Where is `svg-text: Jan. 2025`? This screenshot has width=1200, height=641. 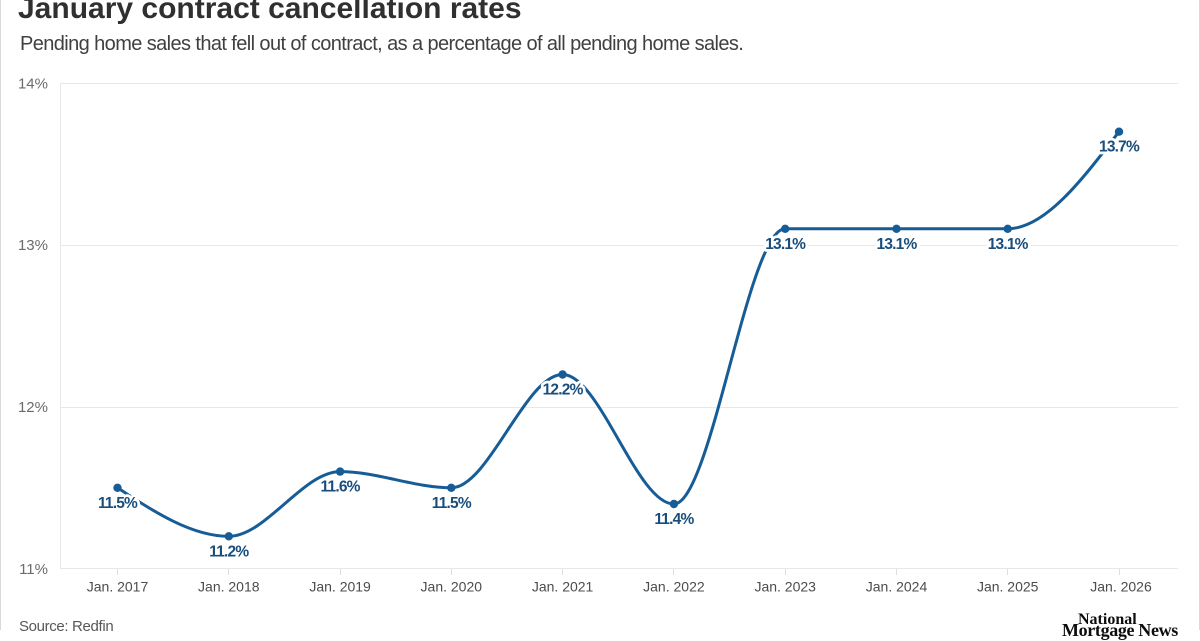
svg-text: Jan. 2025 is located at coordinates (1008, 586).